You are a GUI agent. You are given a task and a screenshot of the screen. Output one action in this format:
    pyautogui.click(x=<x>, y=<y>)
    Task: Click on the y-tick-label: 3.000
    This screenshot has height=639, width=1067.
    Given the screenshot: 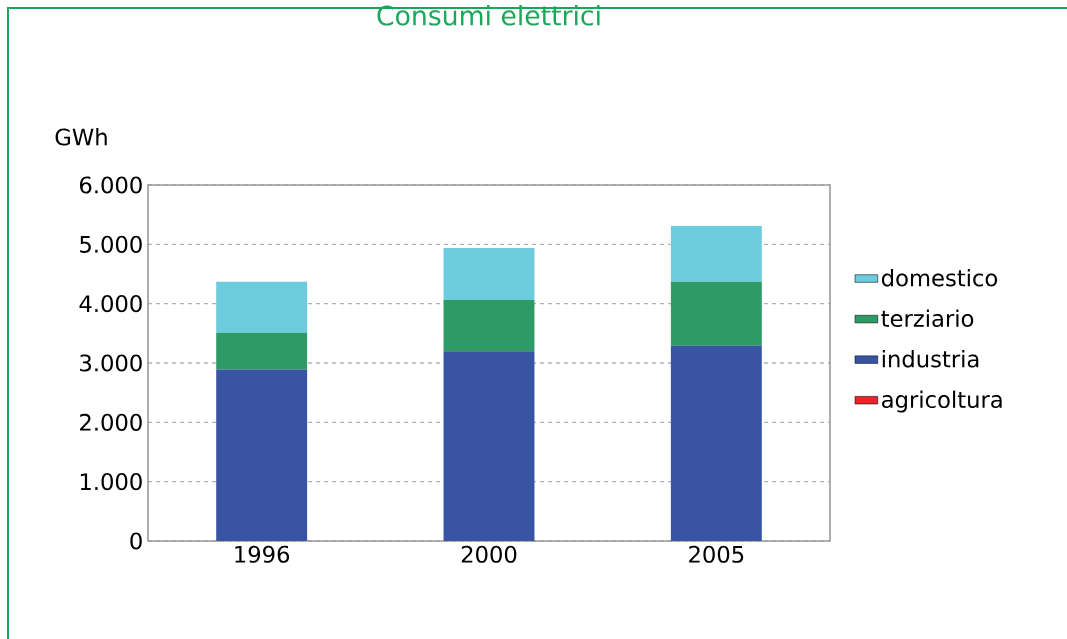 What is the action you would take?
    pyautogui.click(x=111, y=363)
    